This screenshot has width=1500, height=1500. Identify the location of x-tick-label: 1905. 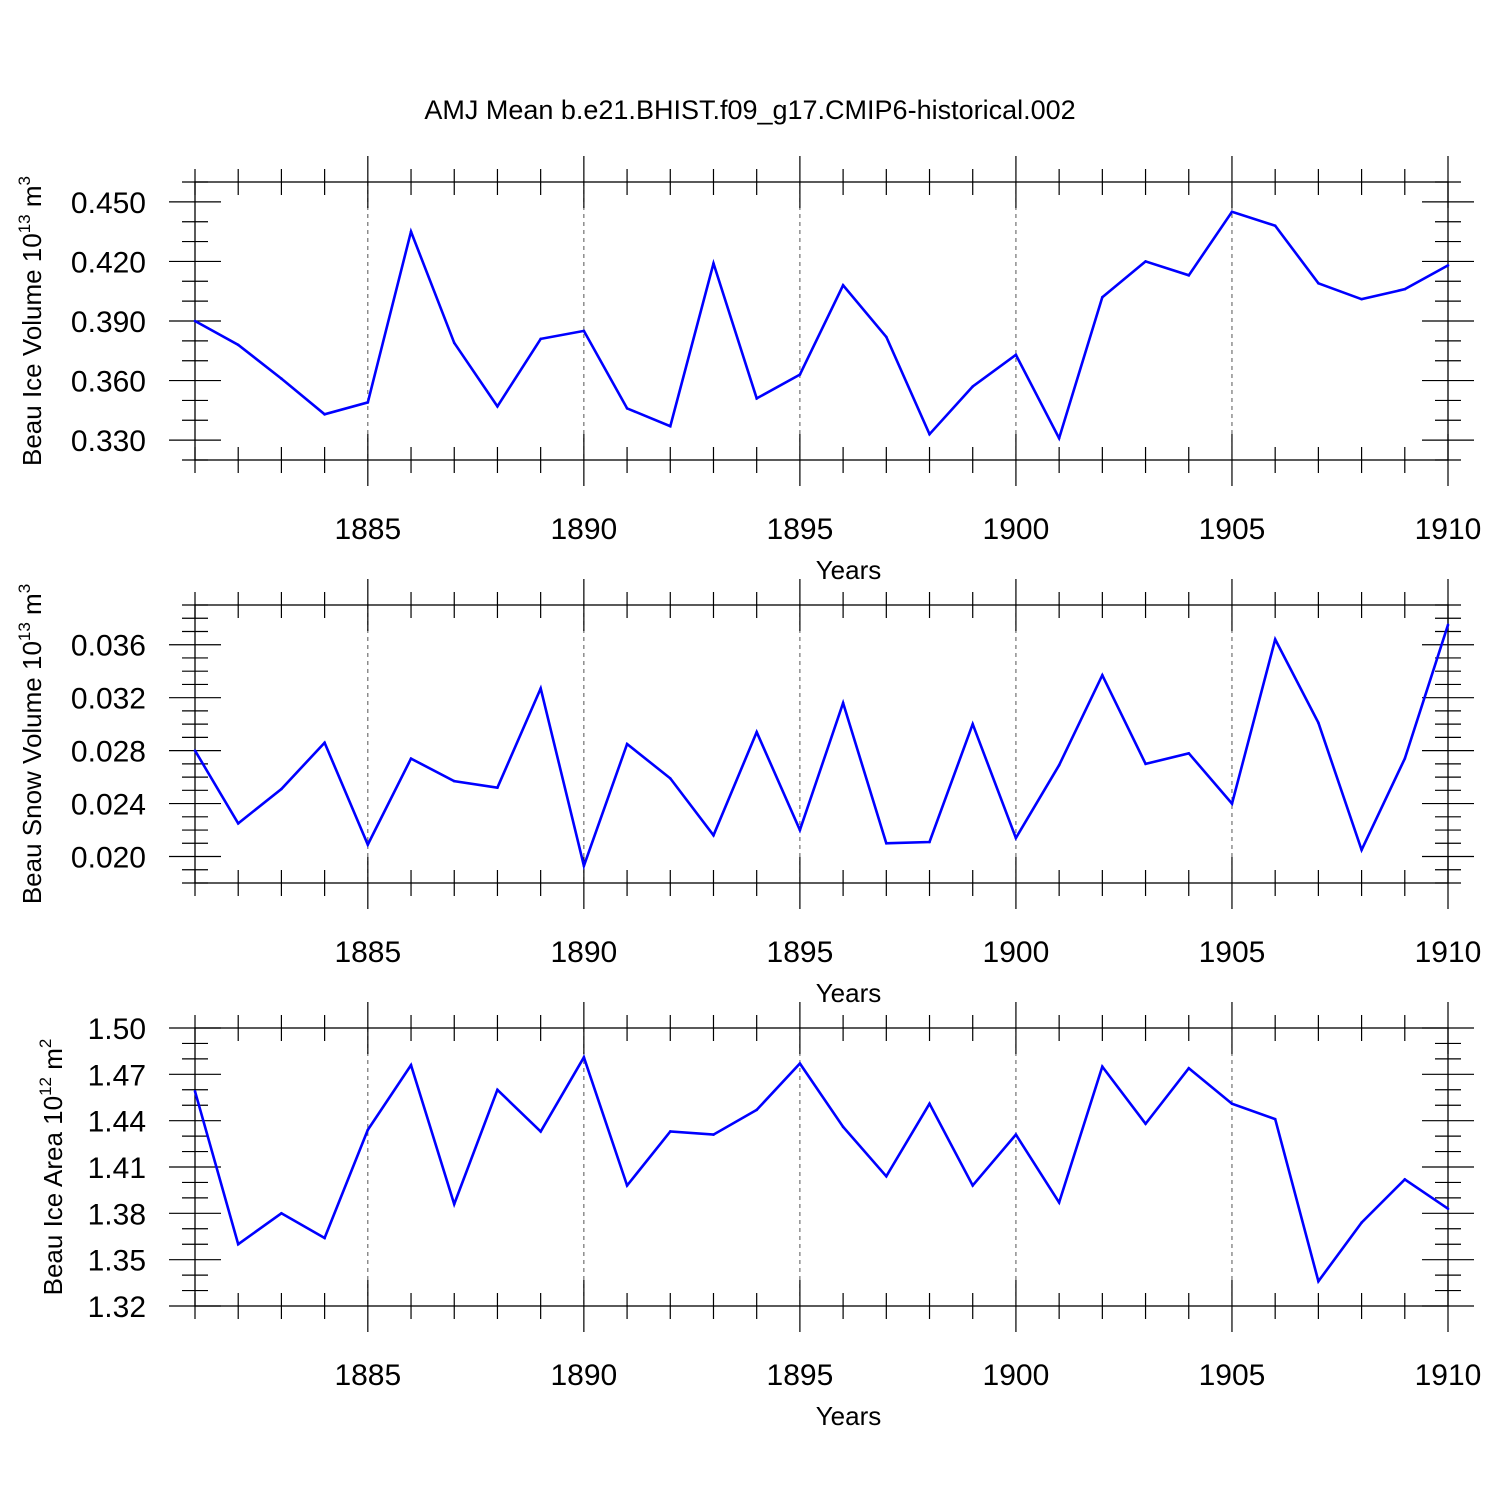
(1232, 1375).